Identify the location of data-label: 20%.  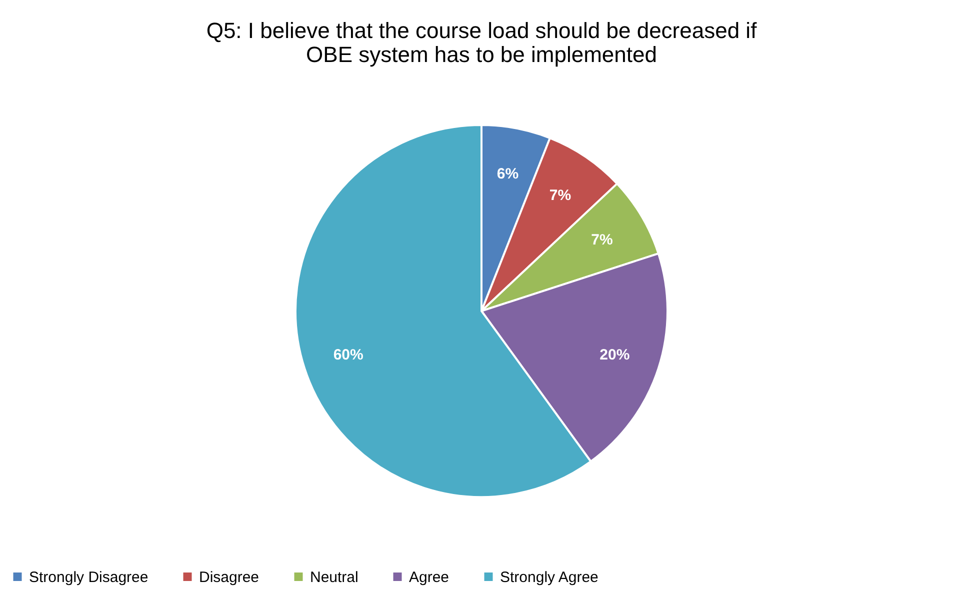
(615, 355).